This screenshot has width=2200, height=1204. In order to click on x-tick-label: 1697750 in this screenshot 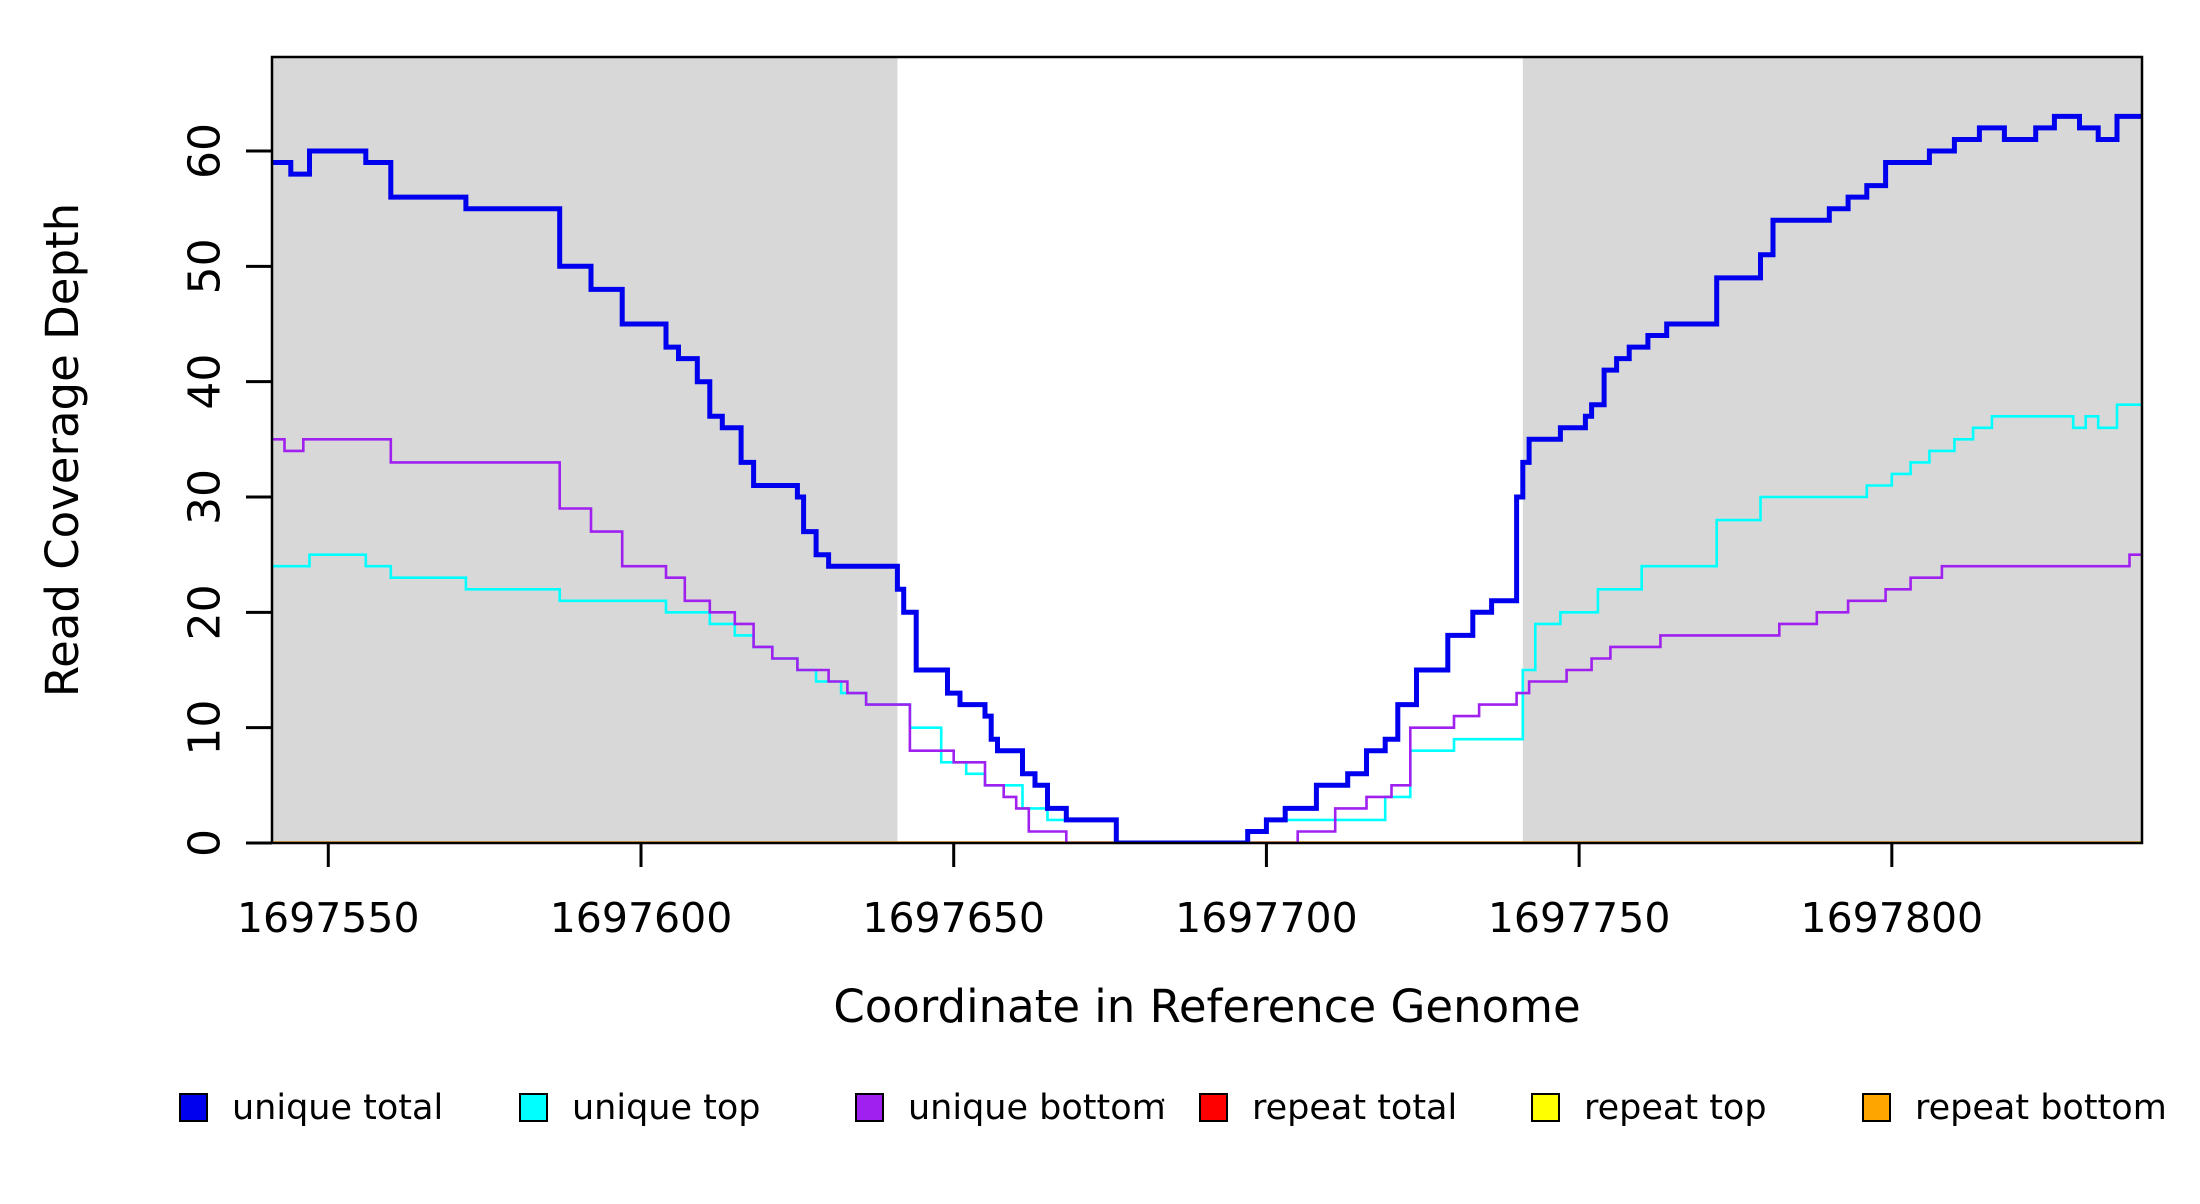, I will do `click(1579, 918)`.